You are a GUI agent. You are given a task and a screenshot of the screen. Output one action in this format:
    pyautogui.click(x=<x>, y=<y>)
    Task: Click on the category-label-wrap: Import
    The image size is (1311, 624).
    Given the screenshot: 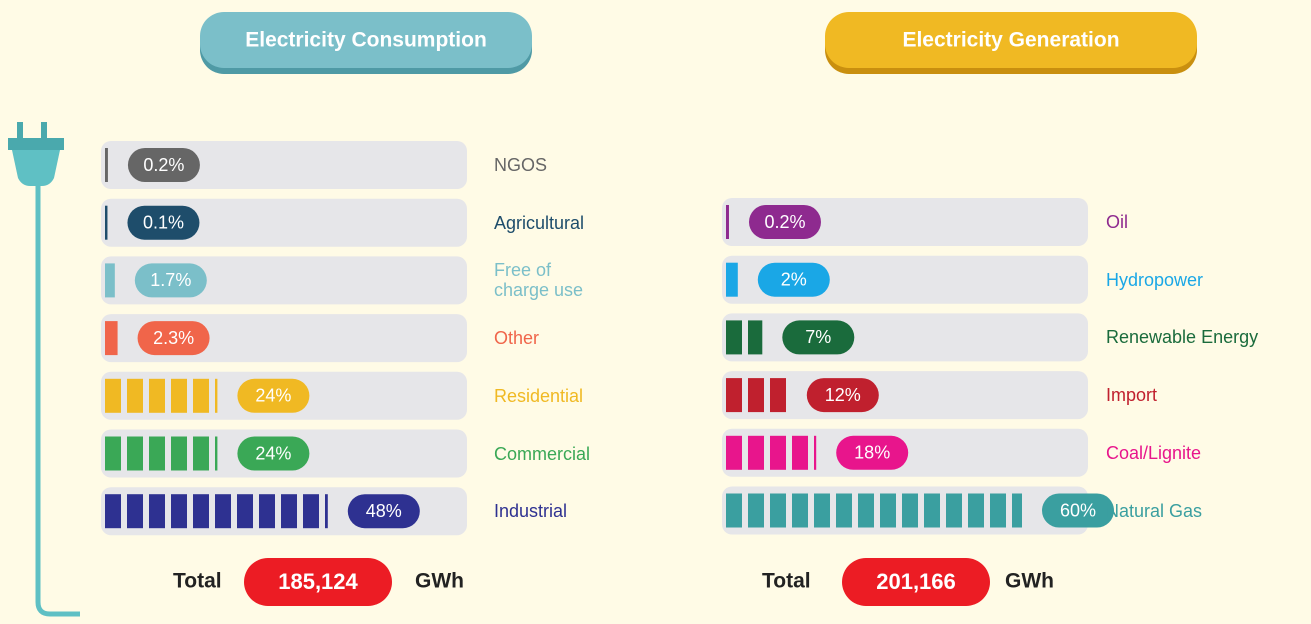 What is the action you would take?
    pyautogui.click(x=1208, y=395)
    